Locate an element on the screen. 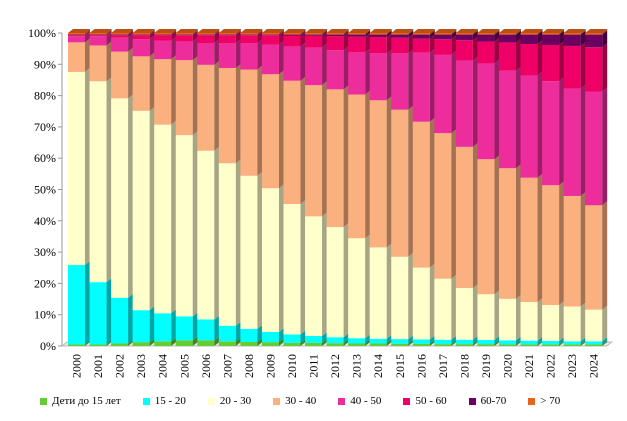  y-tick-label: 60% is located at coordinates (45, 158).